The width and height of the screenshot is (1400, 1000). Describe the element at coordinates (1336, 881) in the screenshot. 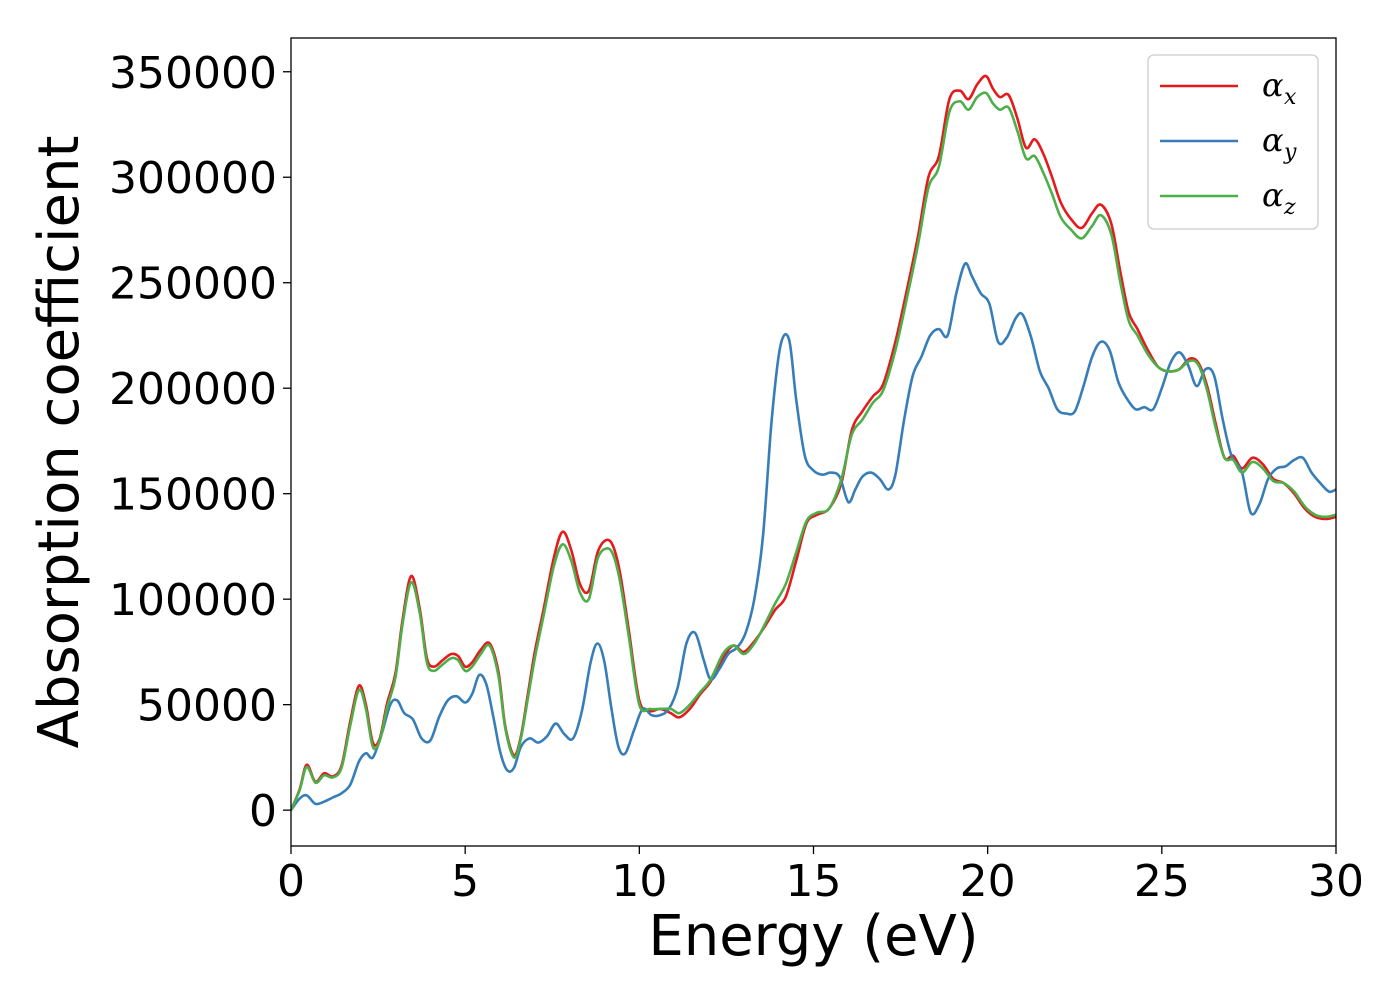

I see `x-tick-label: 30` at that location.